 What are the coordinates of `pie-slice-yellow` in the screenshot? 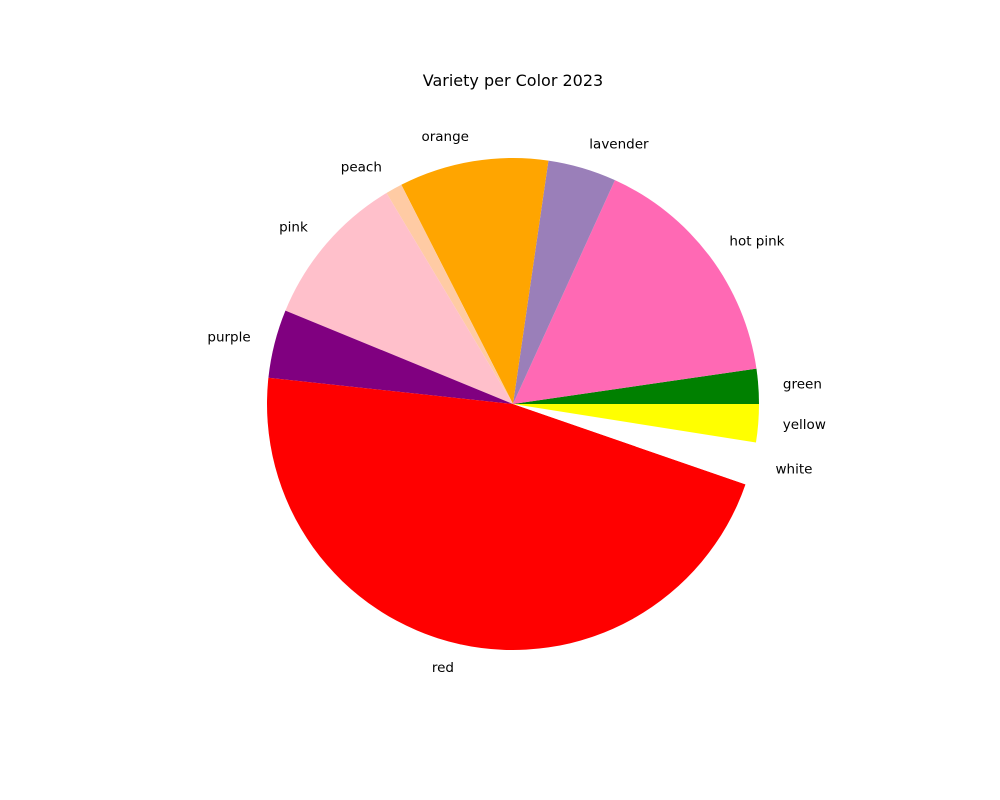 It's located at (636, 423).